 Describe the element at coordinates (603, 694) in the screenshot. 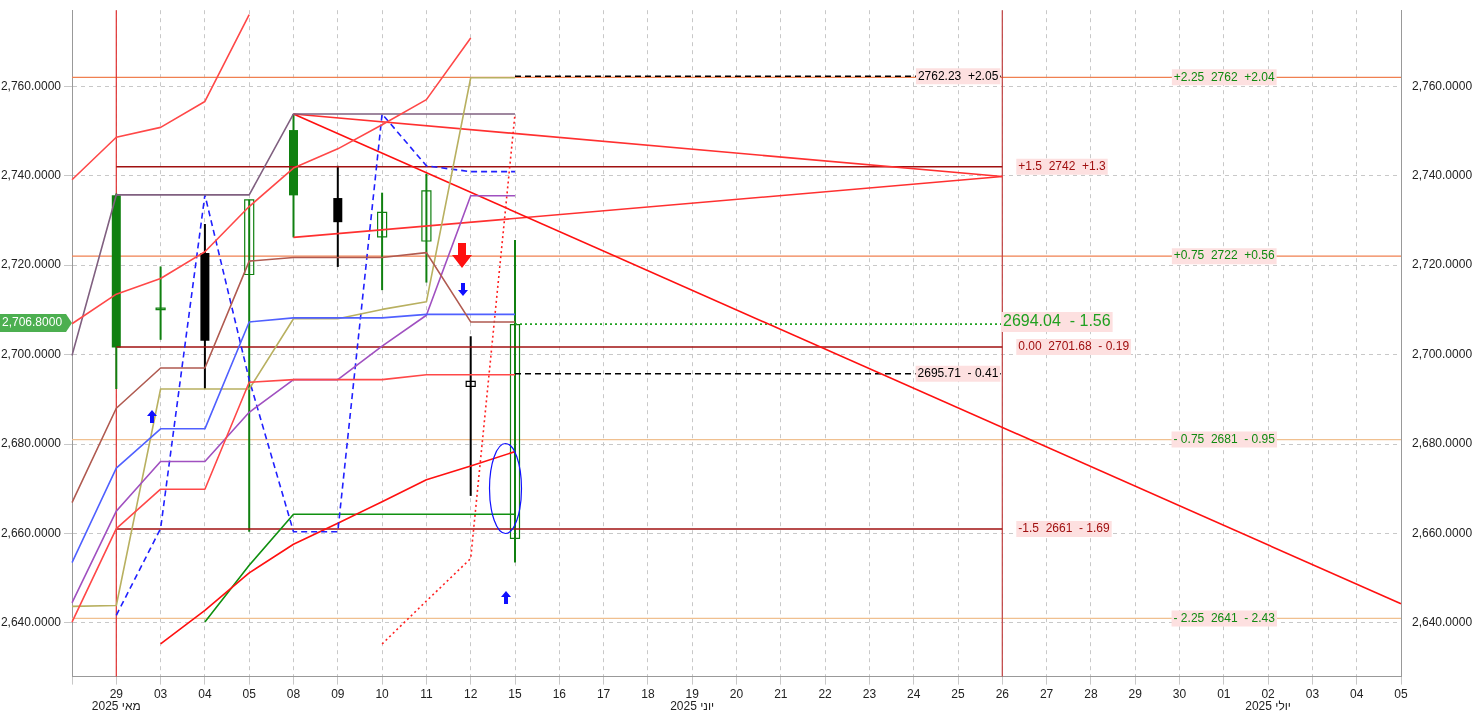

I see `x-tick-label: 17` at that location.